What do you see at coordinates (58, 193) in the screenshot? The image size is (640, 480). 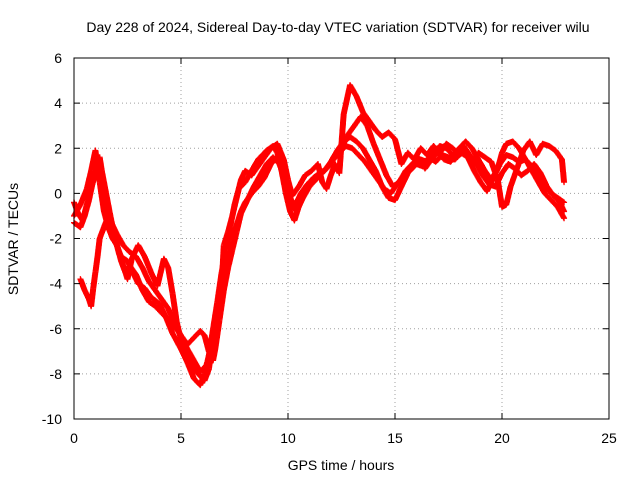 I see `y-tick-label: 0` at bounding box center [58, 193].